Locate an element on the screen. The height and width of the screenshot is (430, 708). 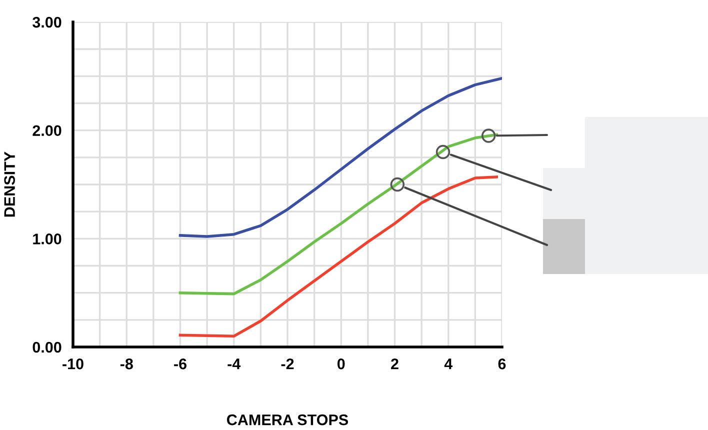
y-tick-label: 2.00 is located at coordinates (47, 130).